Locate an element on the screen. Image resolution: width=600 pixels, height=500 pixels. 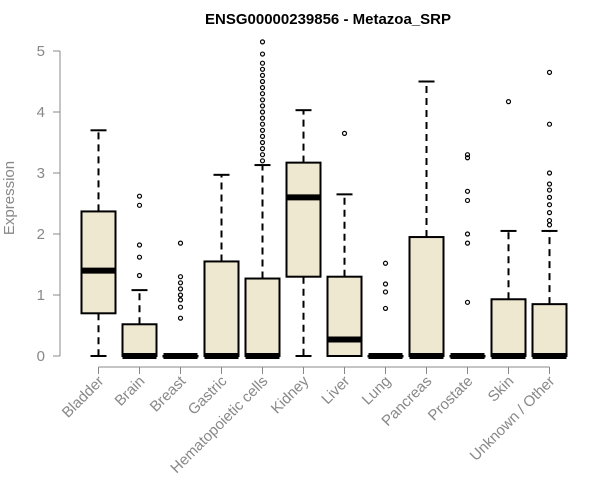
x-tick-label: Liver is located at coordinates (335, 390).